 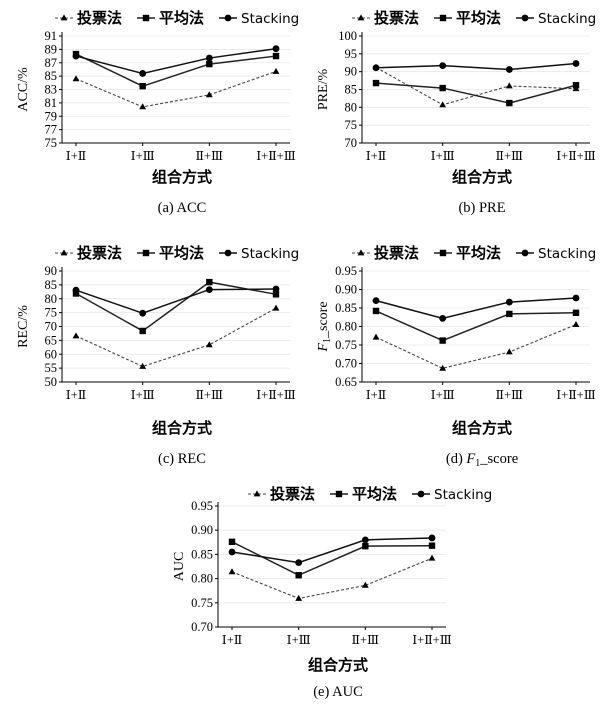 What do you see at coordinates (51, 354) in the screenshot?
I see `y-tick-label: 60` at bounding box center [51, 354].